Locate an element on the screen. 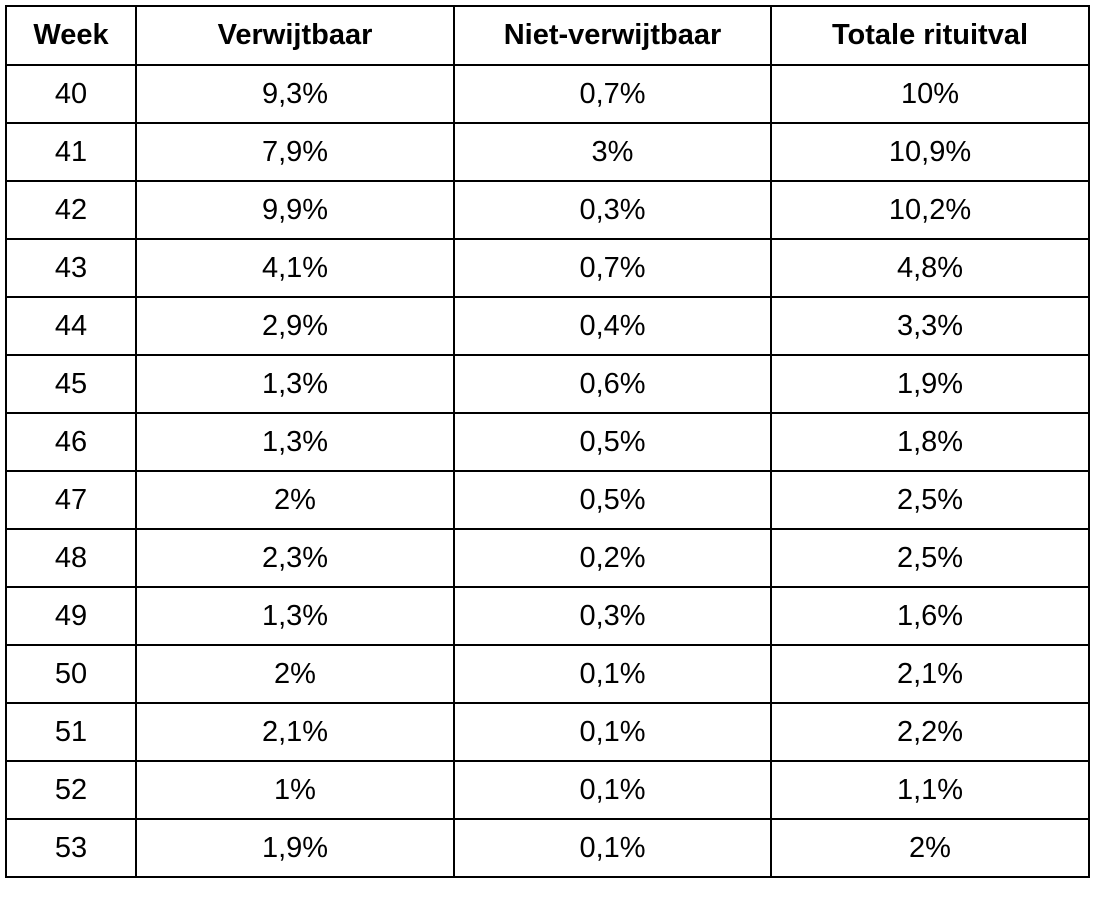 The image size is (1093, 901). cell-week: 46 is located at coordinates (71, 442).